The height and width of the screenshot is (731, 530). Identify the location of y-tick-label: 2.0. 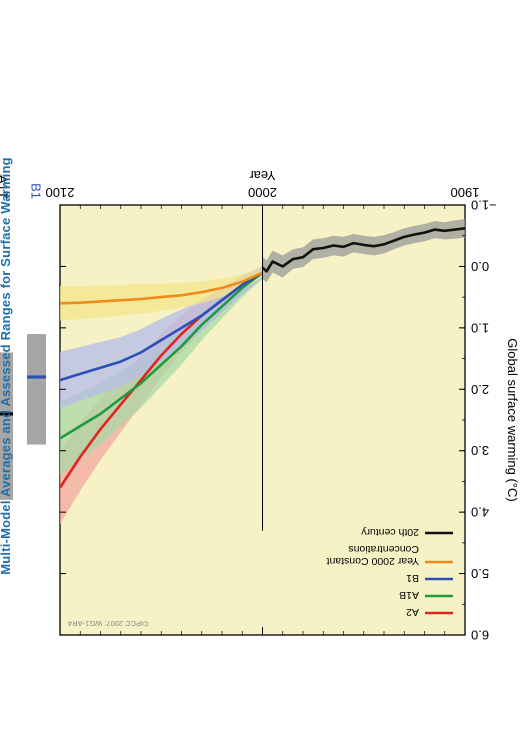
(480, 389).